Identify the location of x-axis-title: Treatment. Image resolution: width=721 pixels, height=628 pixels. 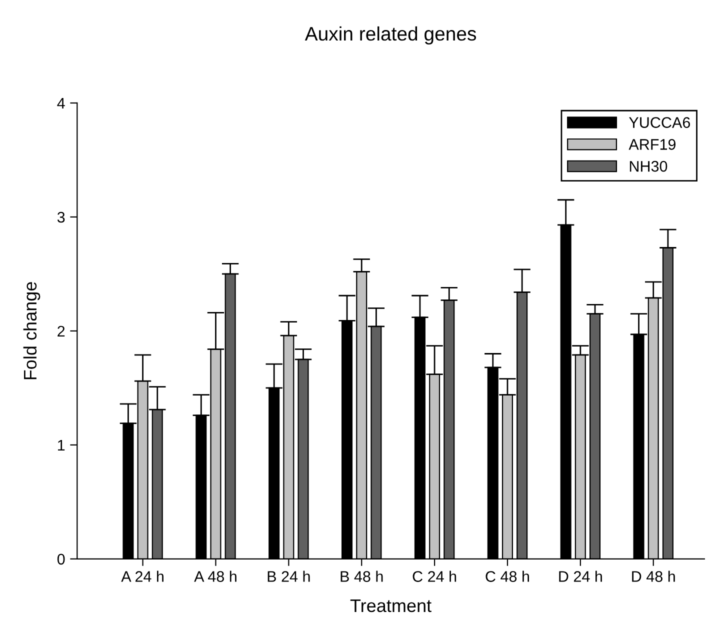
(391, 606).